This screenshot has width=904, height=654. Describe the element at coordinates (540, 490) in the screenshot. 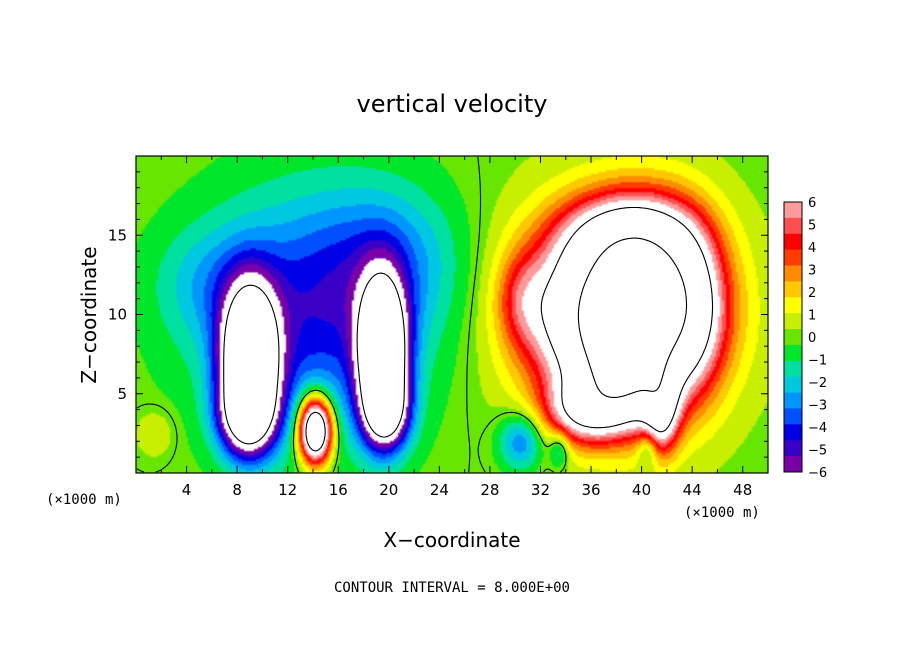

I see `x-tick-label: 32` at that location.